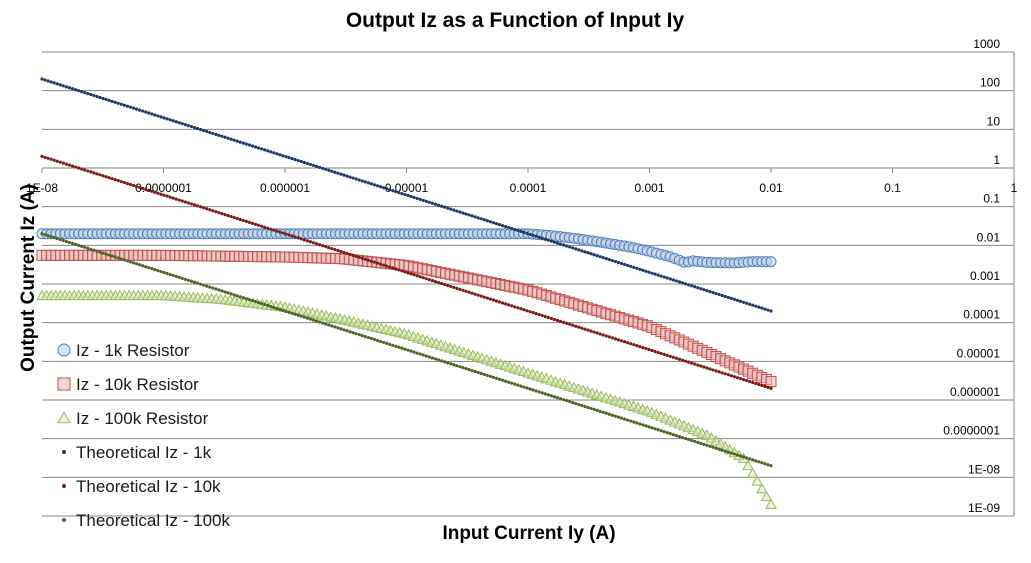 The width and height of the screenshot is (1031, 563). What do you see at coordinates (971, 431) in the screenshot?
I see `y-tick-label: 0.0000001` at bounding box center [971, 431].